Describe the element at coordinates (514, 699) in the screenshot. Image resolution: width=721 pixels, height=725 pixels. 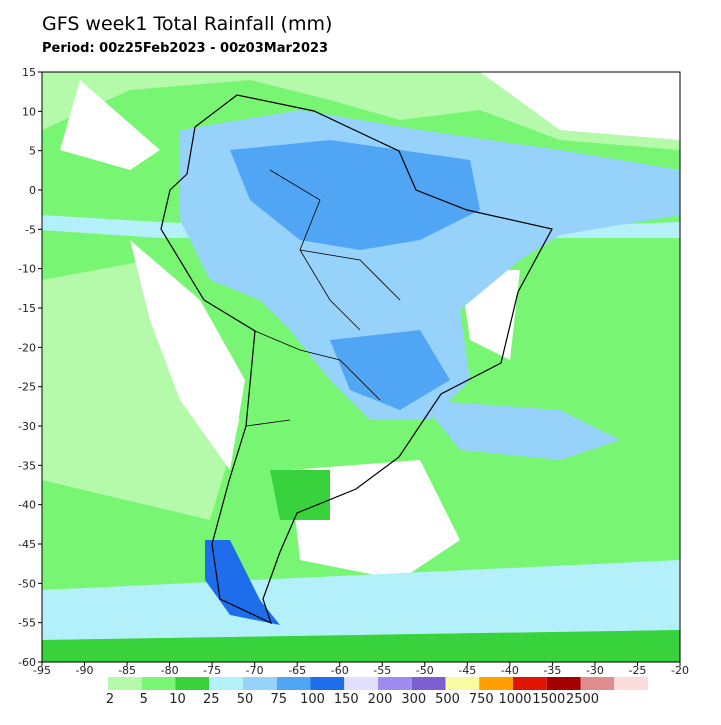
I see `legend-level: 1000` at that location.